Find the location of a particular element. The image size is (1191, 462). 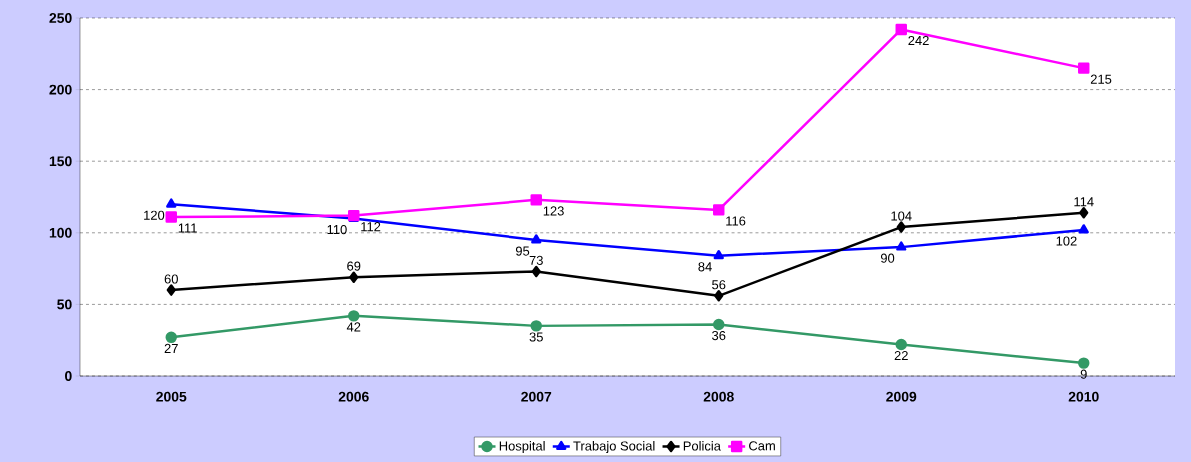

data-label: 123 is located at coordinates (553, 211).